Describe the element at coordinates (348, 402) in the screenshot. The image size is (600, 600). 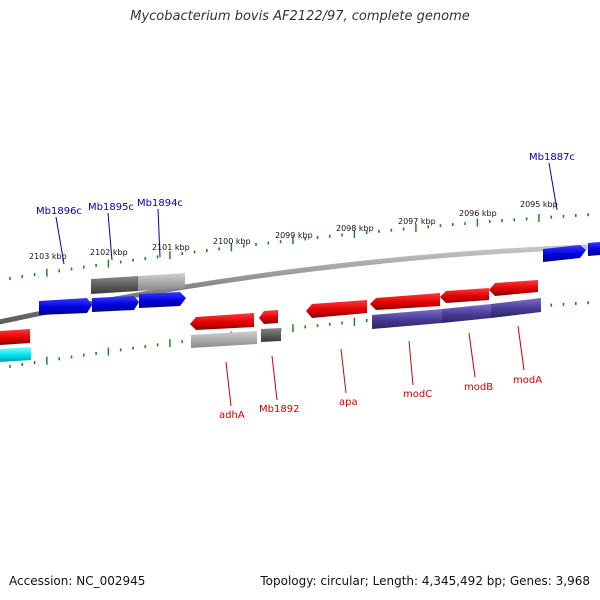
I see `gene-label: apa` at that location.